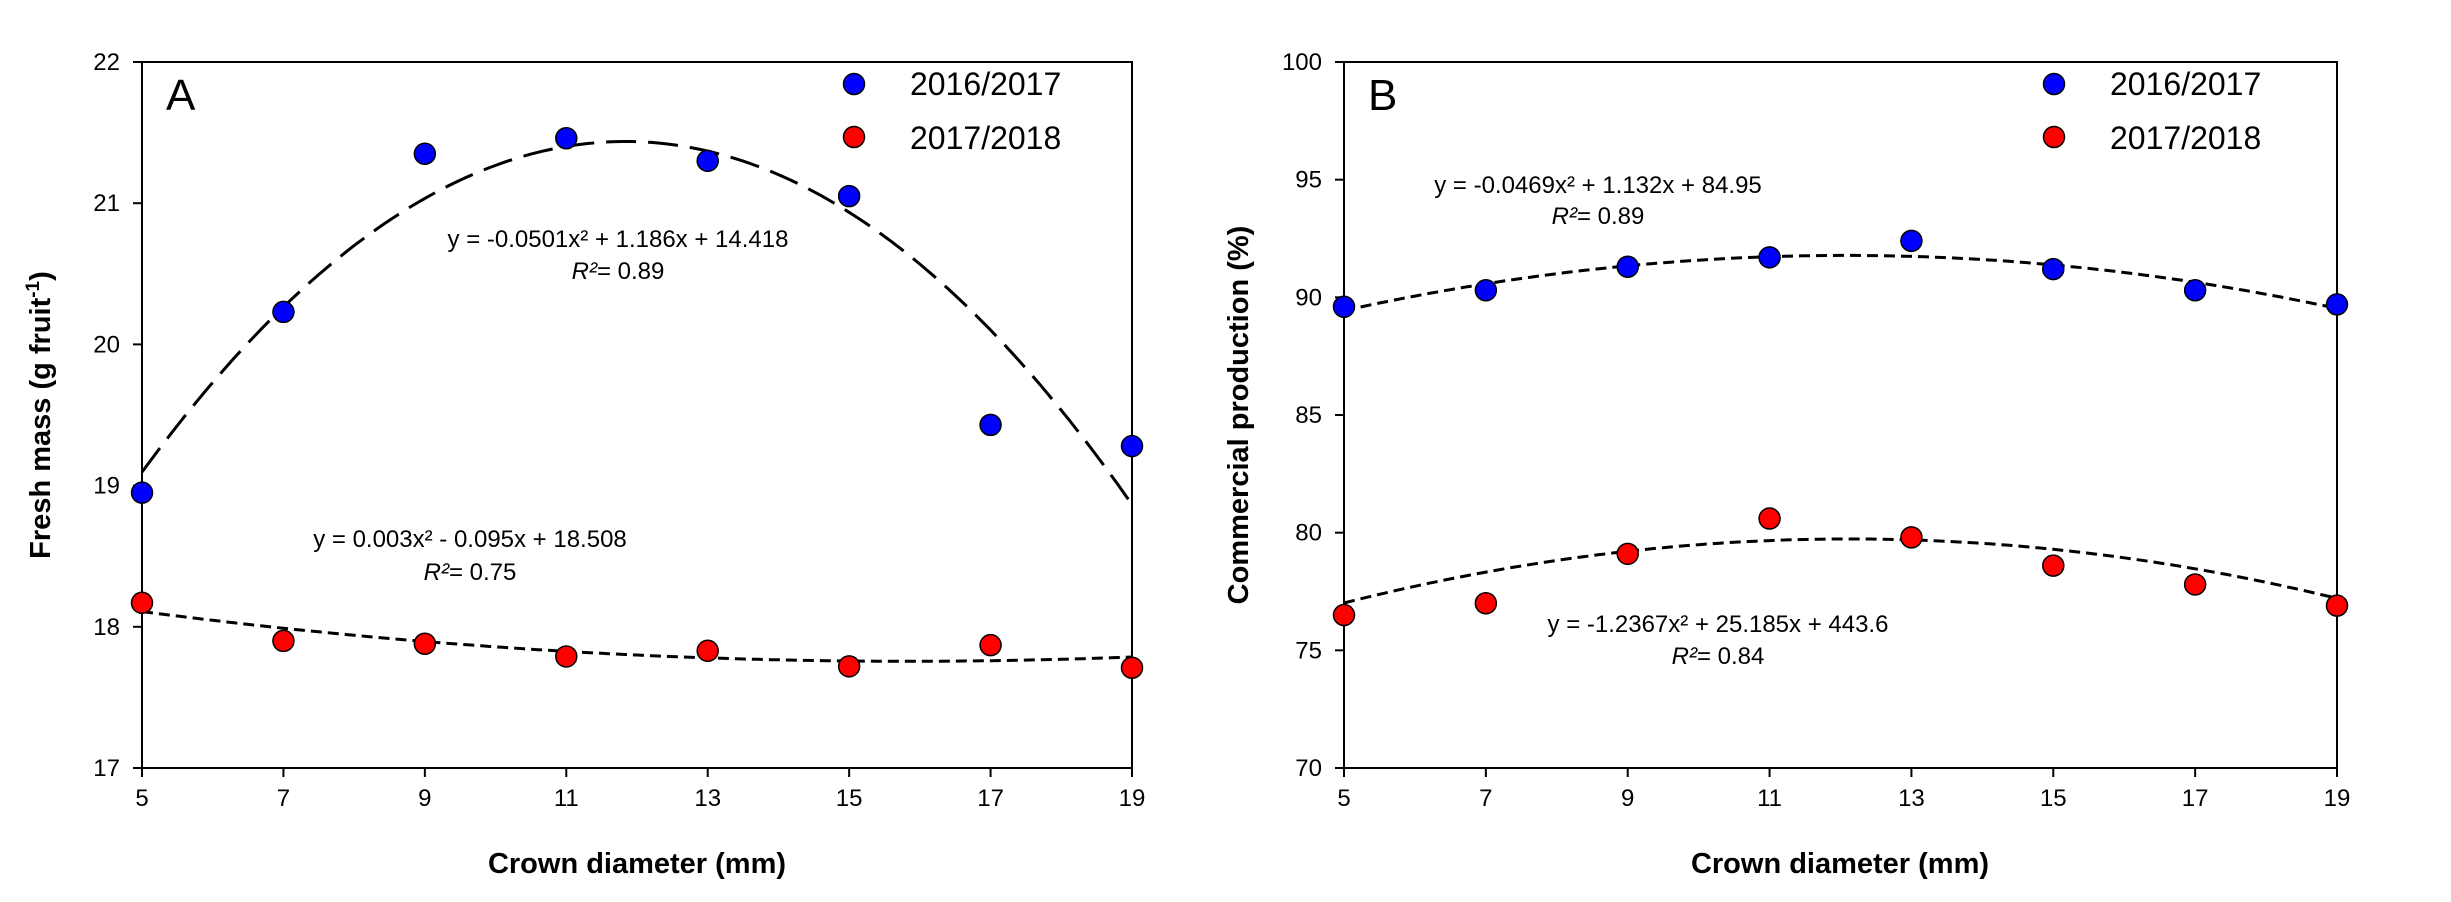 The width and height of the screenshot is (2451, 902). Describe the element at coordinates (854, 84) in the screenshot. I see `panel-a-legend-marker-2016` at that location.